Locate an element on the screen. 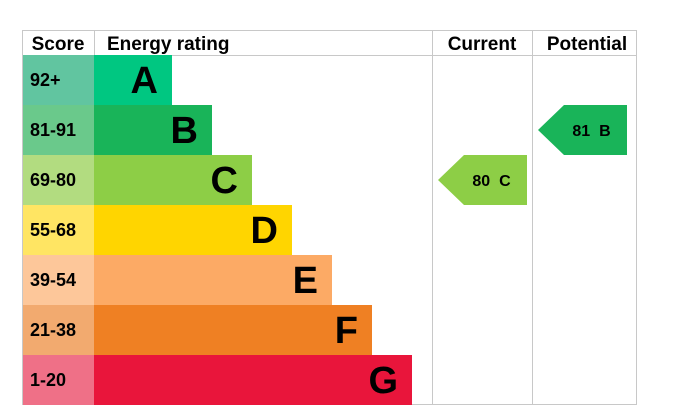 This screenshot has height=413, width=676. current-rating-arrow: 80 C is located at coordinates (482, 180).